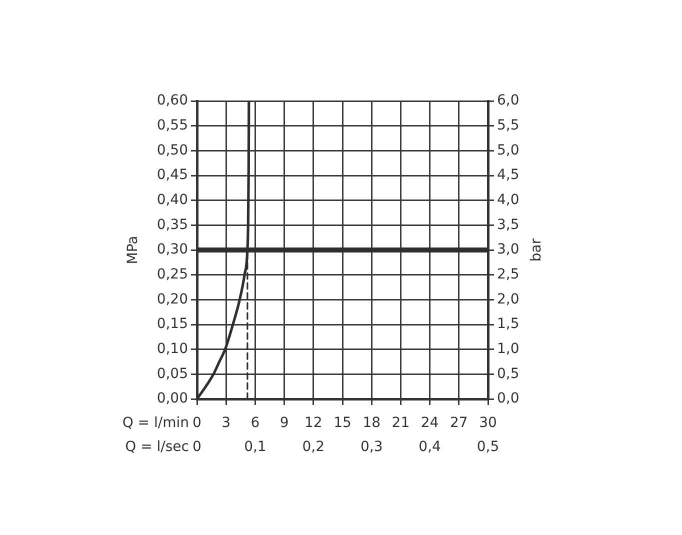  I want to click on x2-tick-label: 0,5, so click(488, 447).